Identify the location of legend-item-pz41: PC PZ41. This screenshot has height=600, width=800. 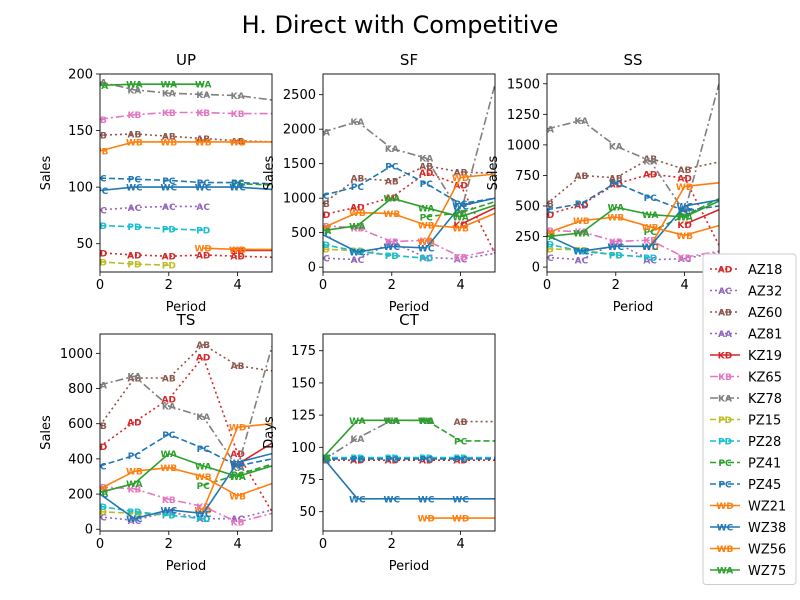
(745, 464).